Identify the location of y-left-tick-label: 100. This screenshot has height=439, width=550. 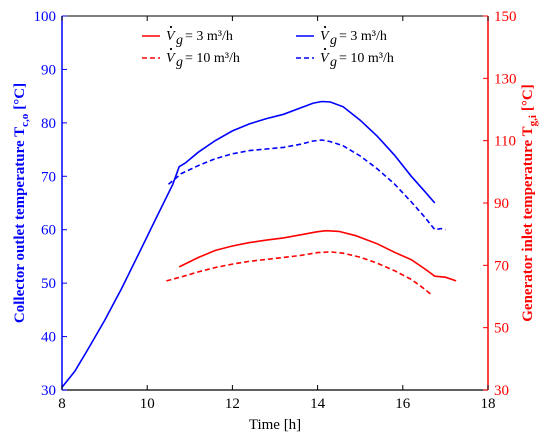
(45, 17).